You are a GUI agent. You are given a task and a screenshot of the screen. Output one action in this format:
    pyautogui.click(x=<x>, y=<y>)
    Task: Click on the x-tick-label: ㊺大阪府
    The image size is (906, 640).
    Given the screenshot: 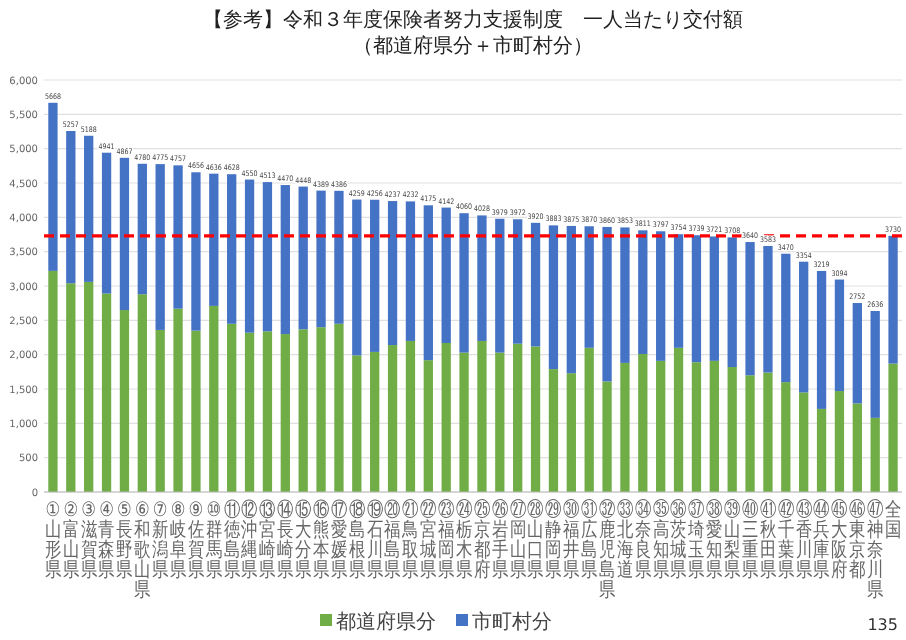 What is the action you would take?
    pyautogui.click(x=839, y=541)
    